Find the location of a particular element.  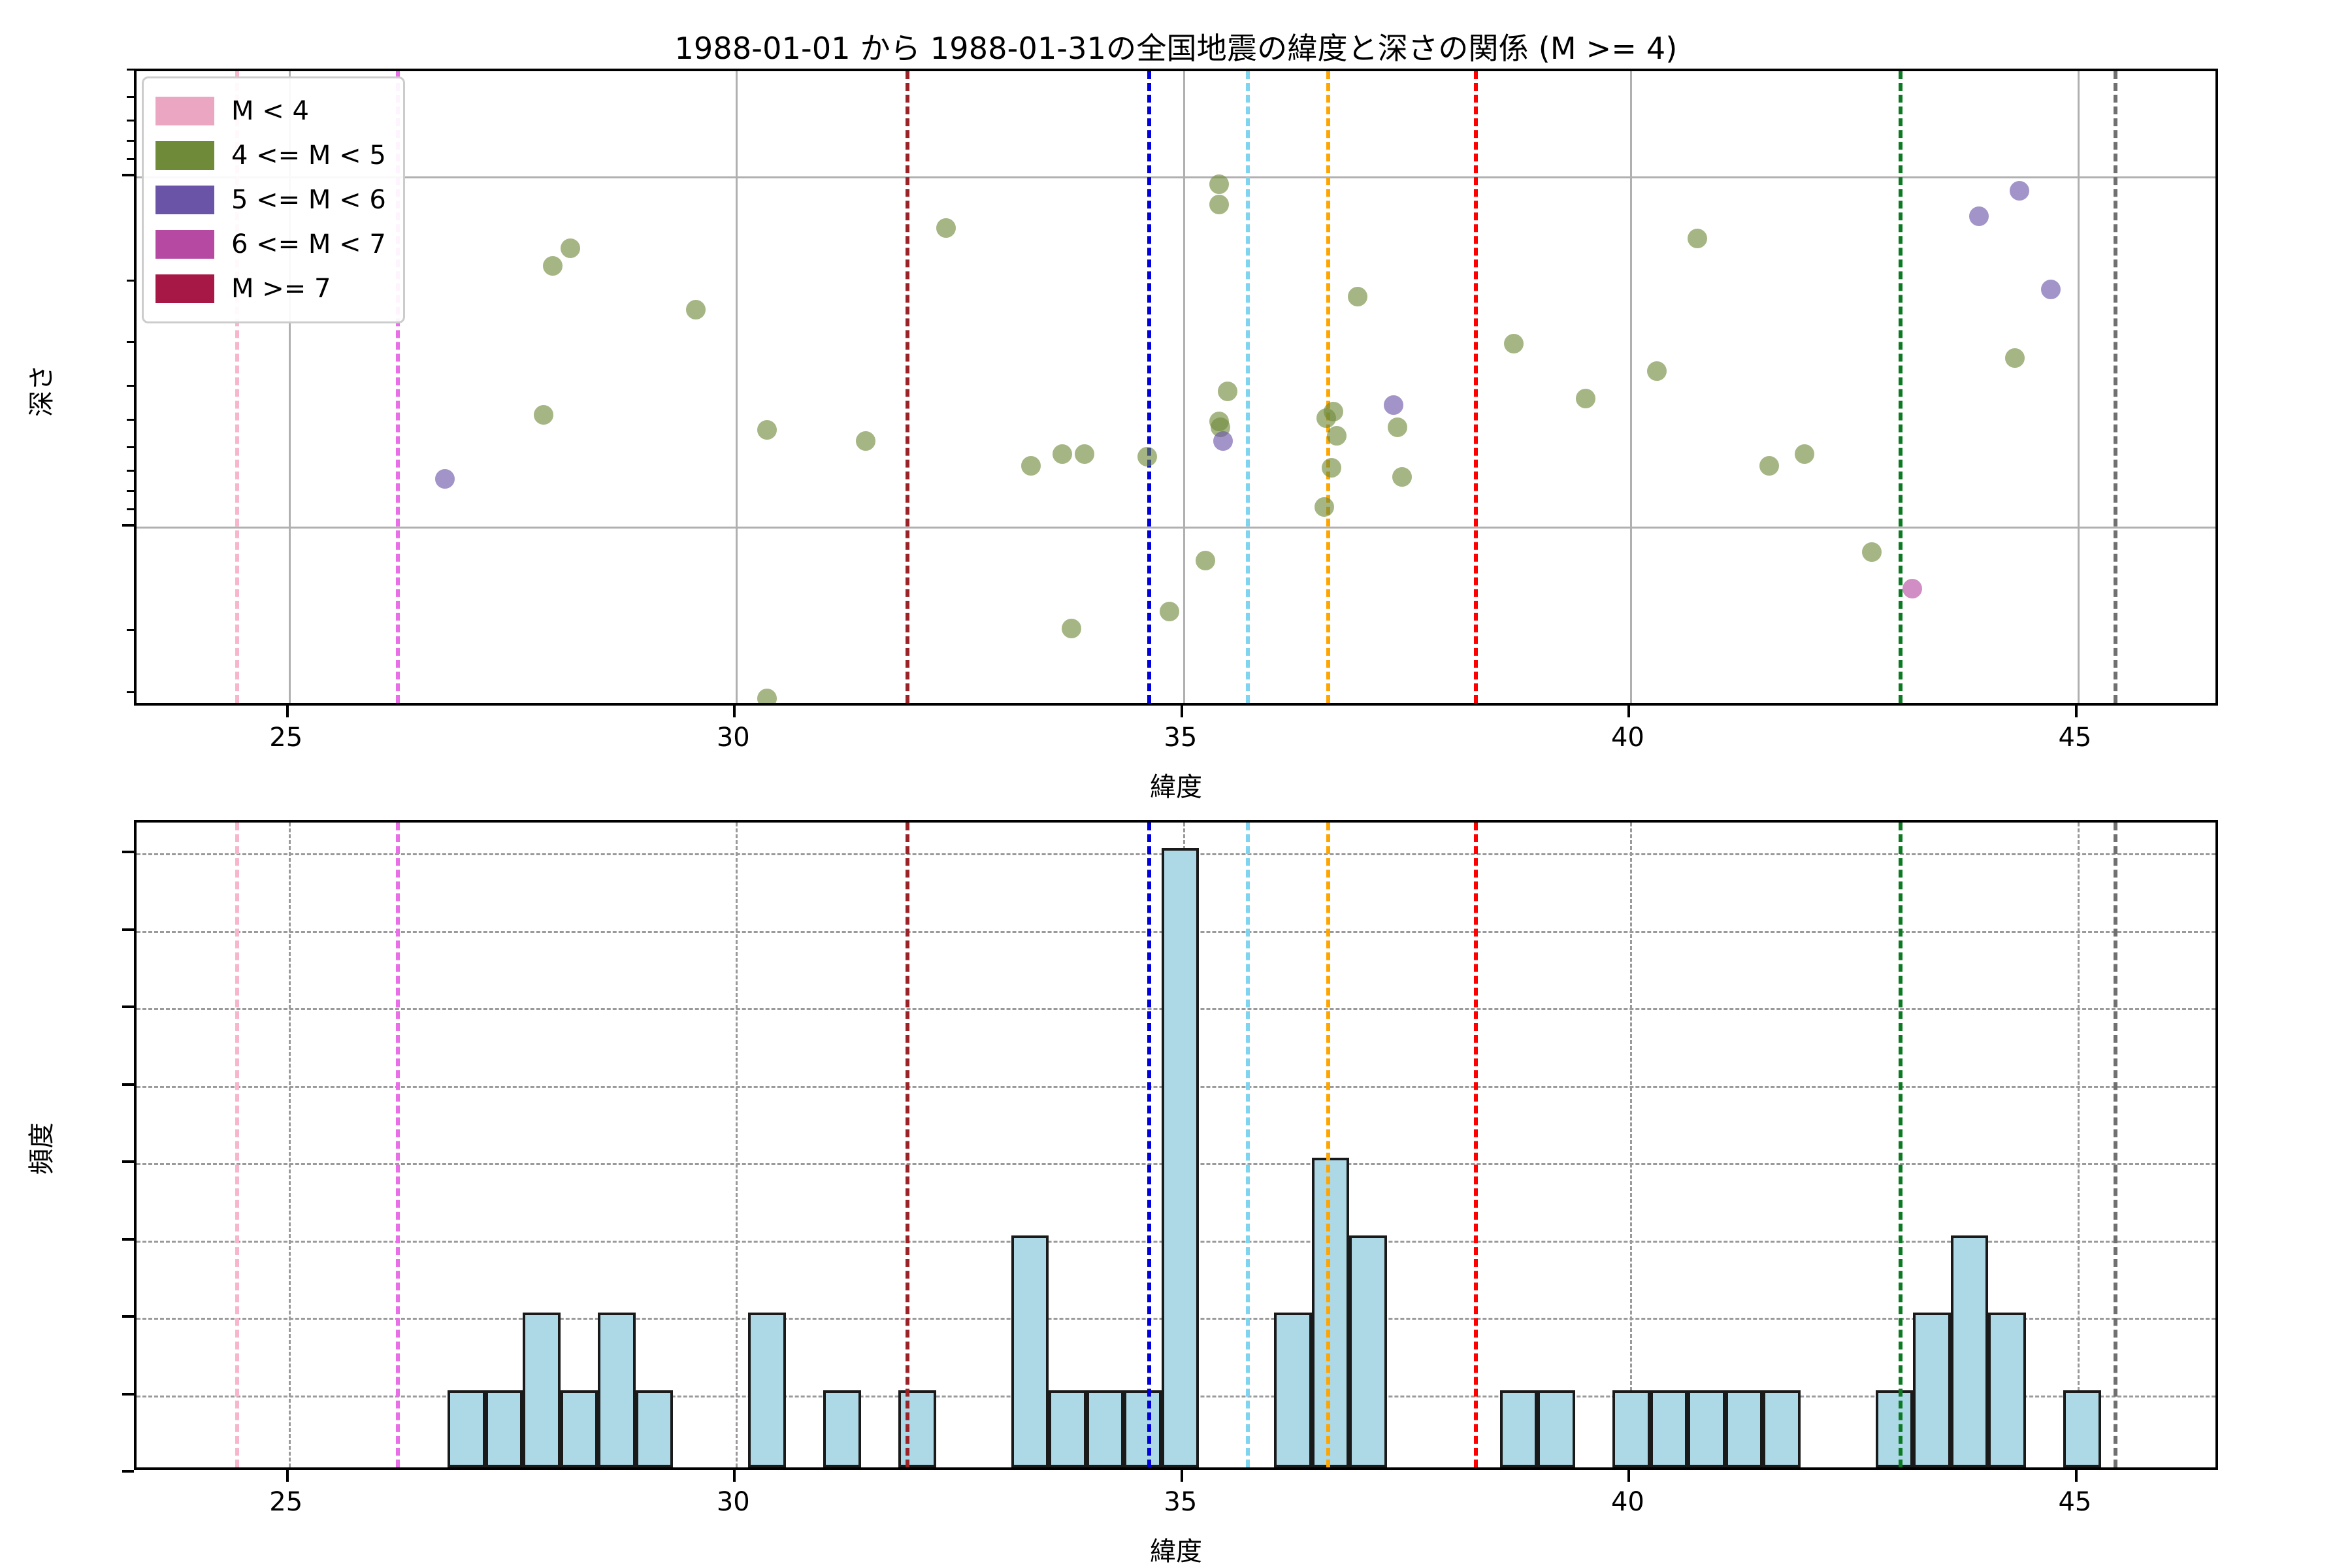

hist-ref-line-cyan is located at coordinates (1247, 1145).